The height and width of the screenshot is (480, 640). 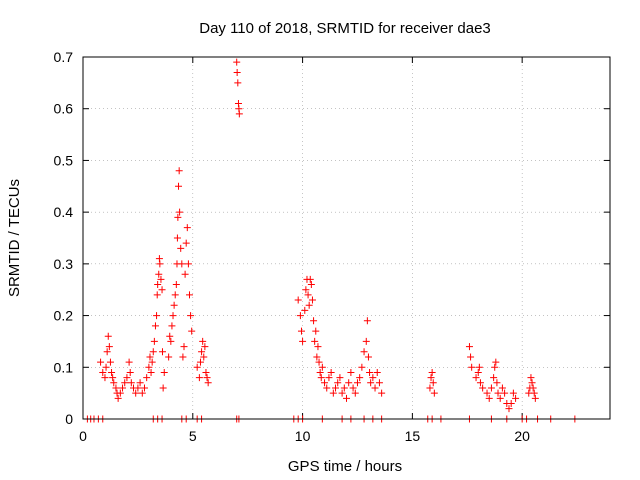 What do you see at coordinates (64, 316) in the screenshot?
I see `y-tick-label: 0.2` at bounding box center [64, 316].